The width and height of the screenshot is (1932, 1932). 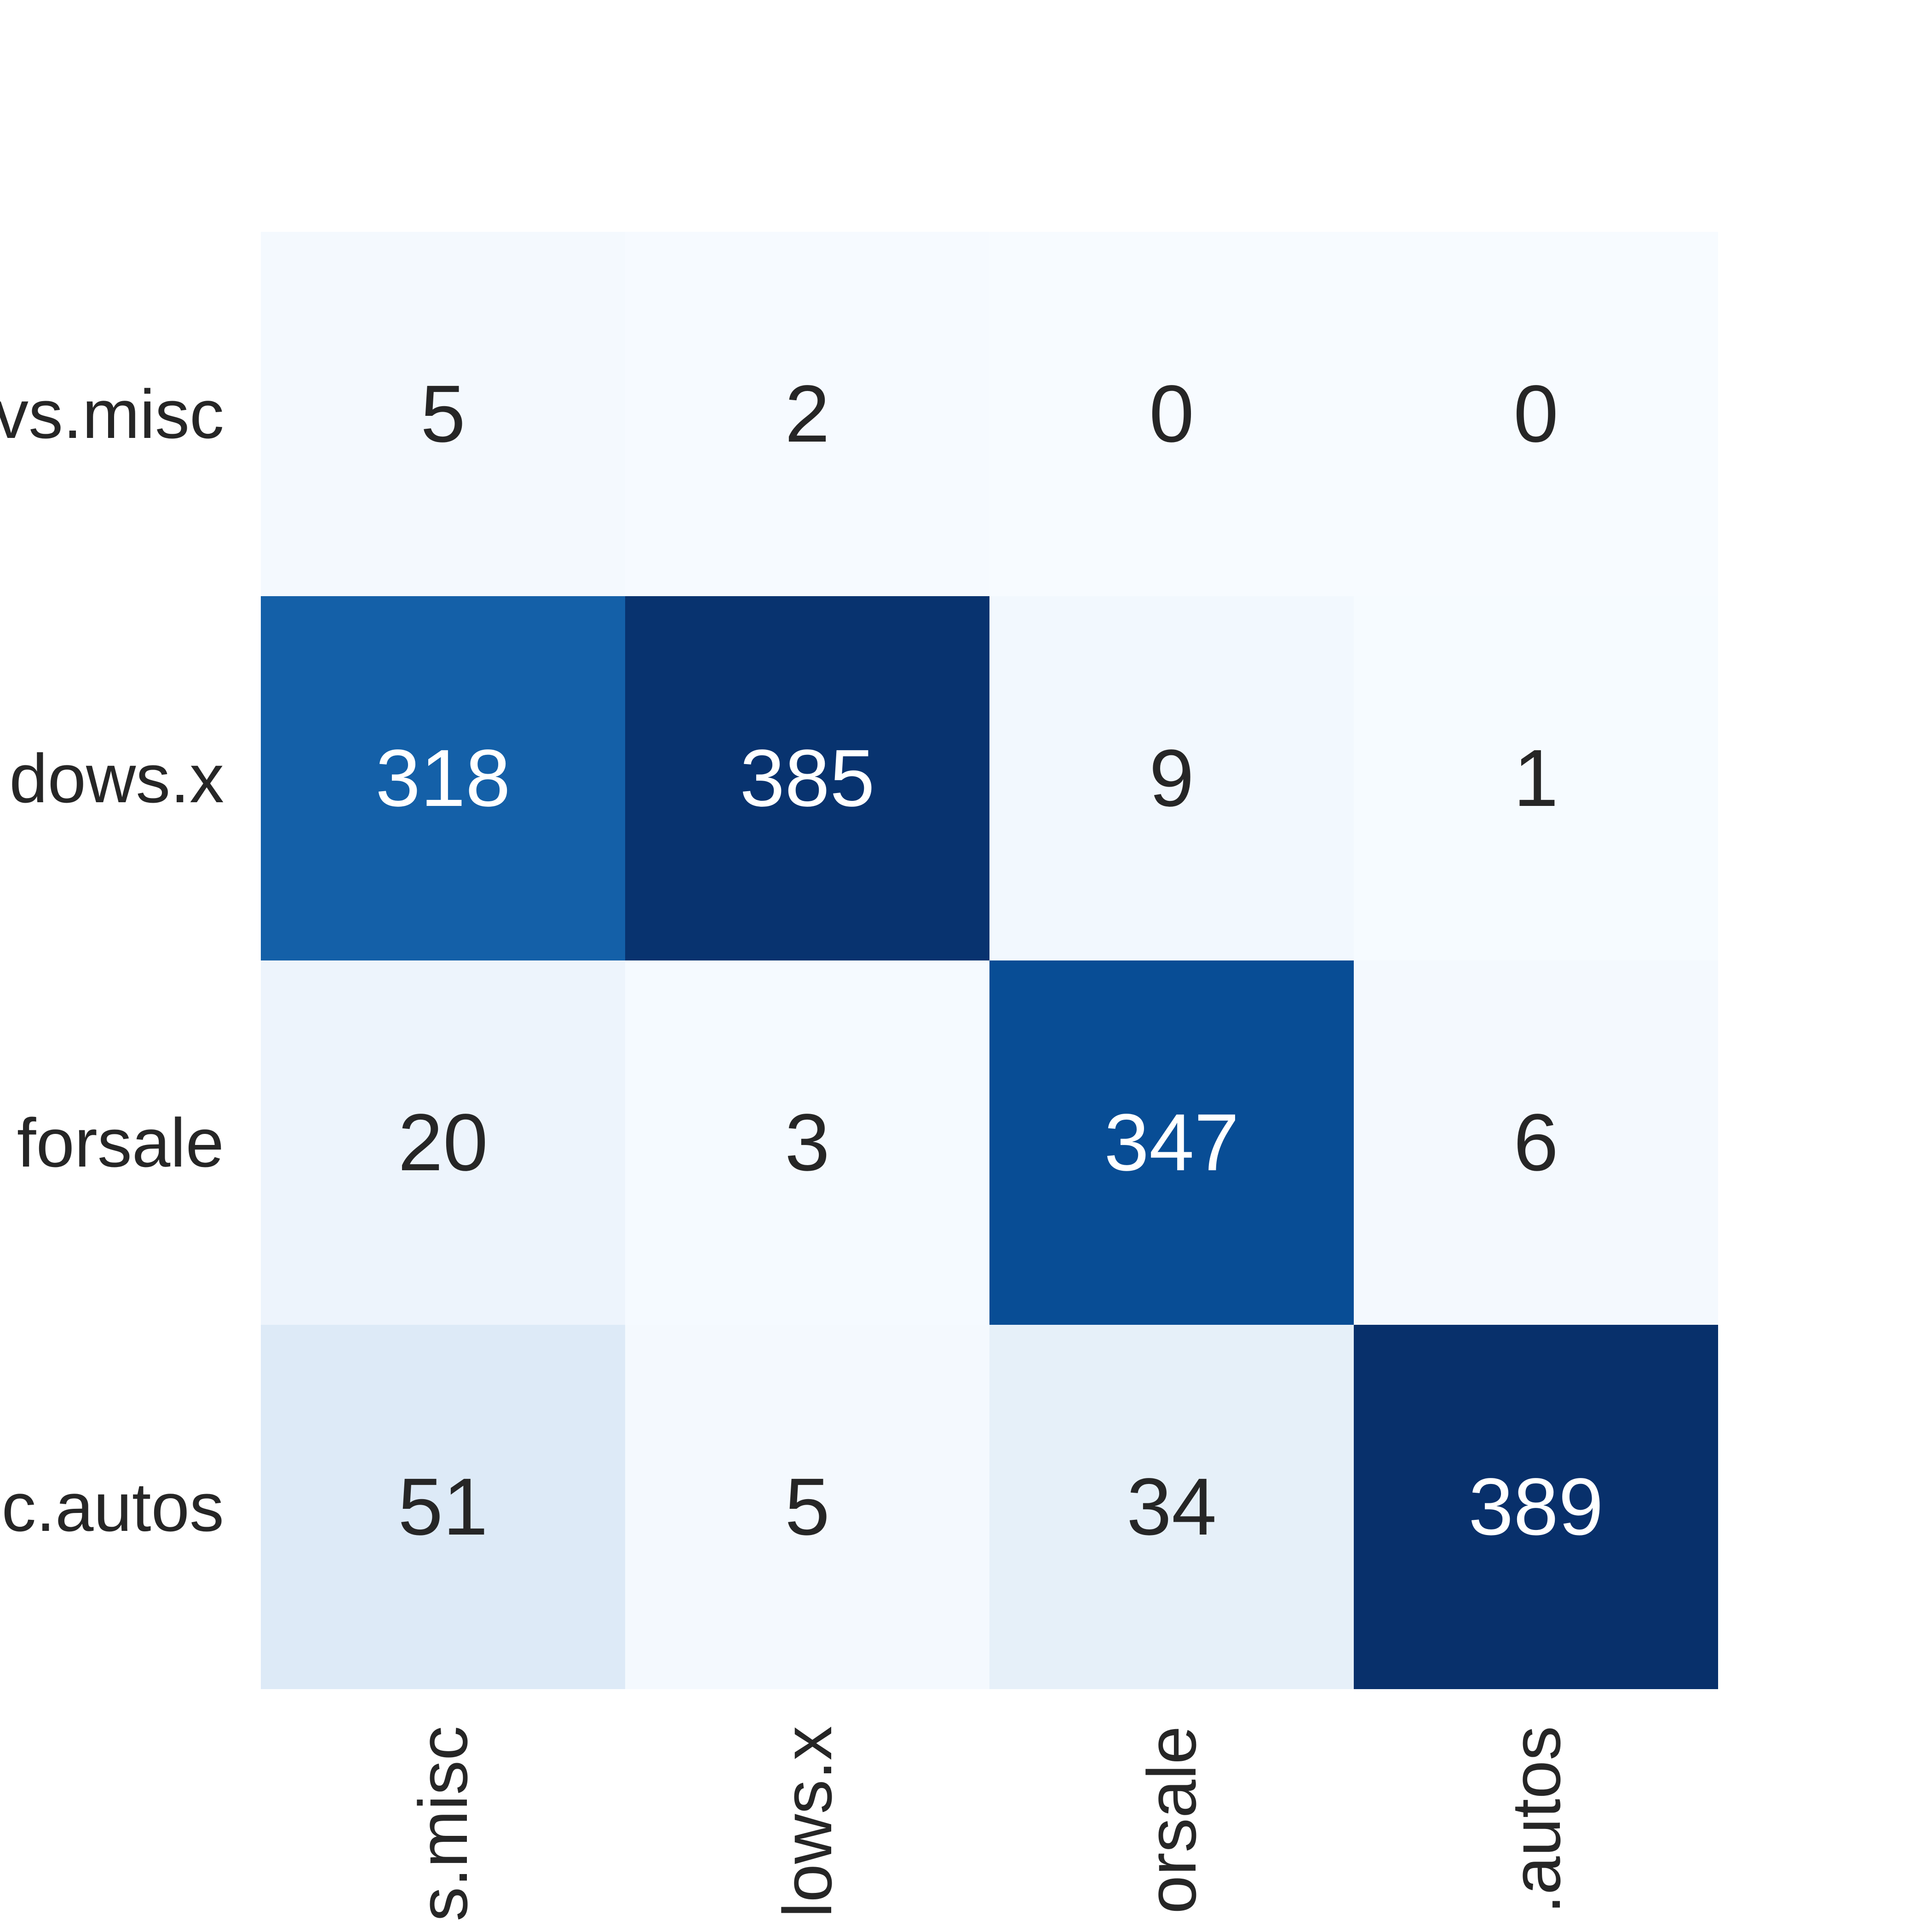 I want to click on cell-value-r3-c0: 51, so click(x=443, y=1507).